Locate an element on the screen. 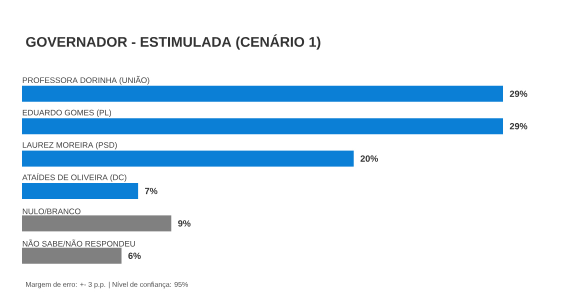 This screenshot has height=300, width=582. y-tick-label: PROFESSORA DORINHA (UNIÃO) is located at coordinates (86, 80).